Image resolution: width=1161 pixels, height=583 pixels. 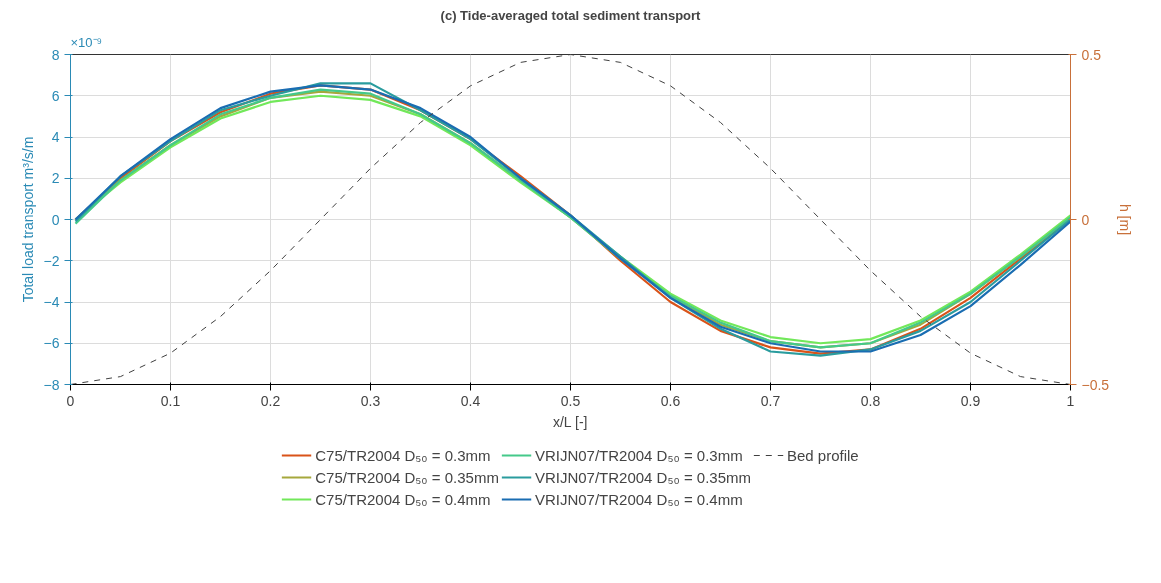 I want to click on x-tick-label: 0.3, so click(x=370, y=400).